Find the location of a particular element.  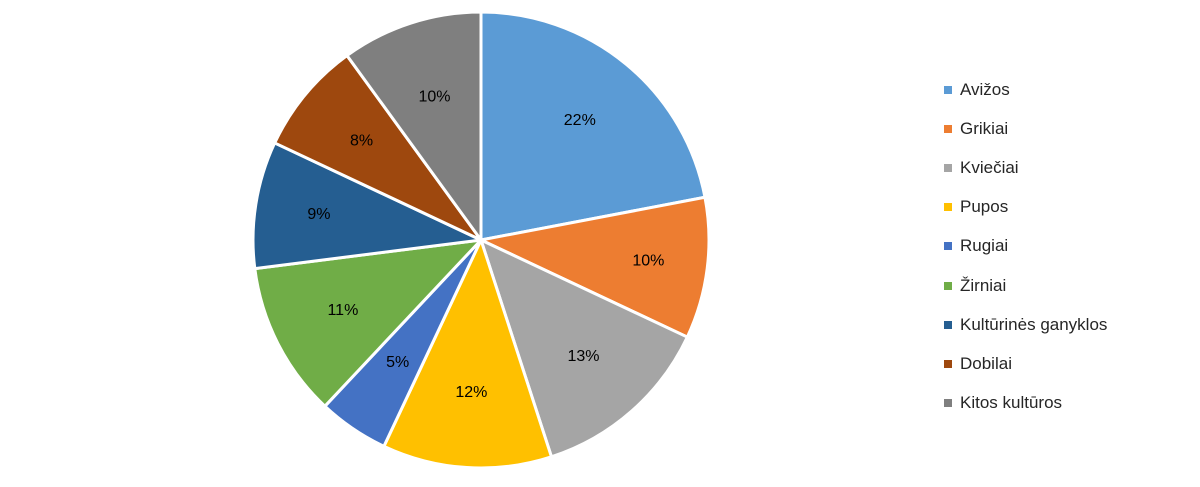

legend-item: Avižos is located at coordinates (1025, 89).